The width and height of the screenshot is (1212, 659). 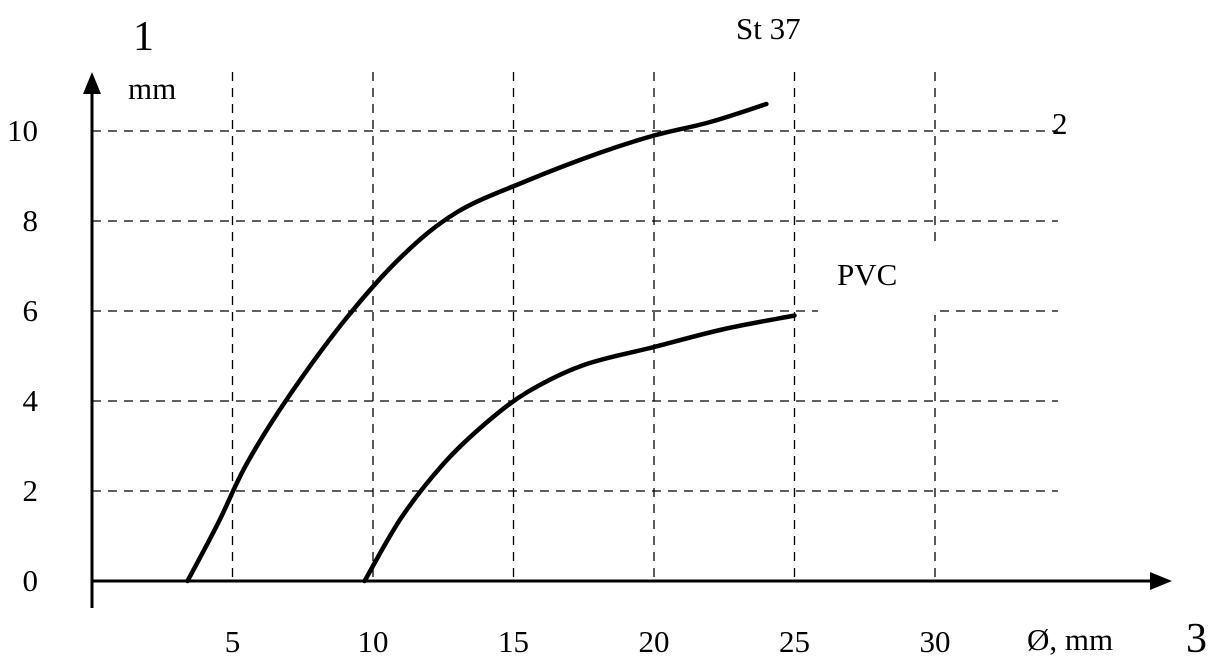 What do you see at coordinates (373, 641) in the screenshot?
I see `x-tick-label-10: 10` at bounding box center [373, 641].